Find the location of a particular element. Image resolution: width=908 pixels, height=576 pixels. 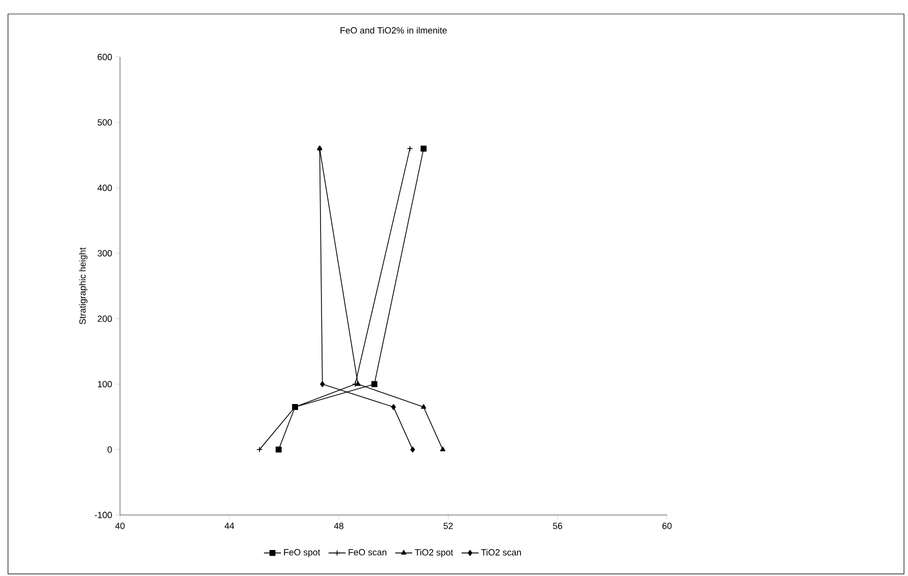

legend-label: TiO2 spot is located at coordinates (434, 553).